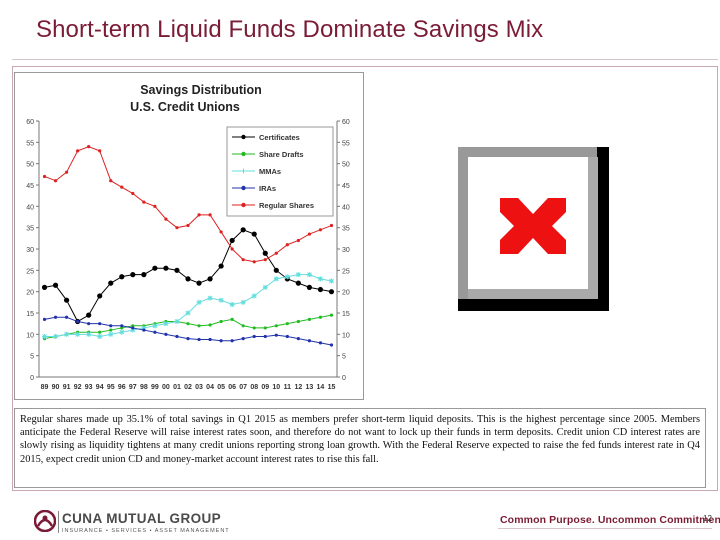  Describe the element at coordinates (210, 387) in the screenshot. I see `x-tick-label: 04` at that location.